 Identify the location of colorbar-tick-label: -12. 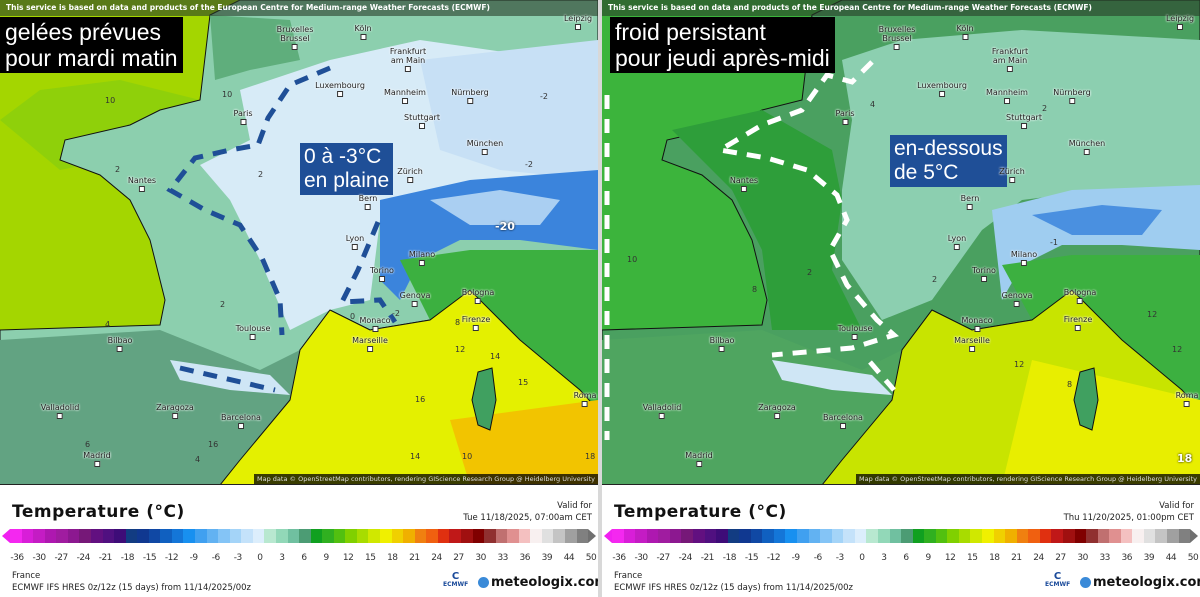
(171, 558).